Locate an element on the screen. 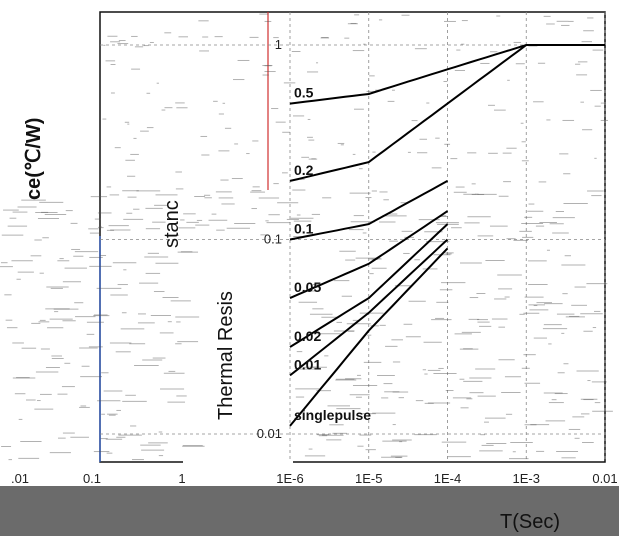  series-label-0.02: 0.02 is located at coordinates (307, 336).